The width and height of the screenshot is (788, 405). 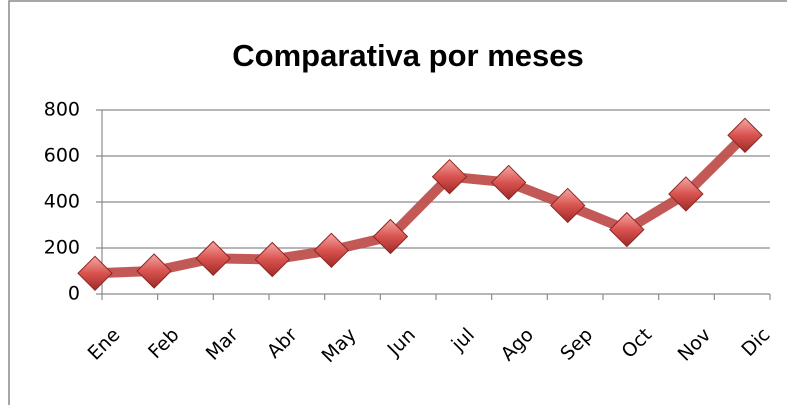 What do you see at coordinates (407, 55) in the screenshot?
I see `chart-title: Comparativa por meses` at bounding box center [407, 55].